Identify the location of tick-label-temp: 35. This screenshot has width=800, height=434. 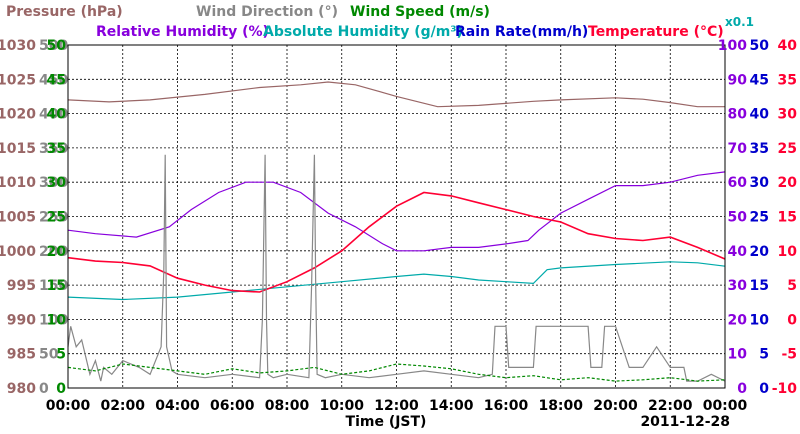
(787, 80).